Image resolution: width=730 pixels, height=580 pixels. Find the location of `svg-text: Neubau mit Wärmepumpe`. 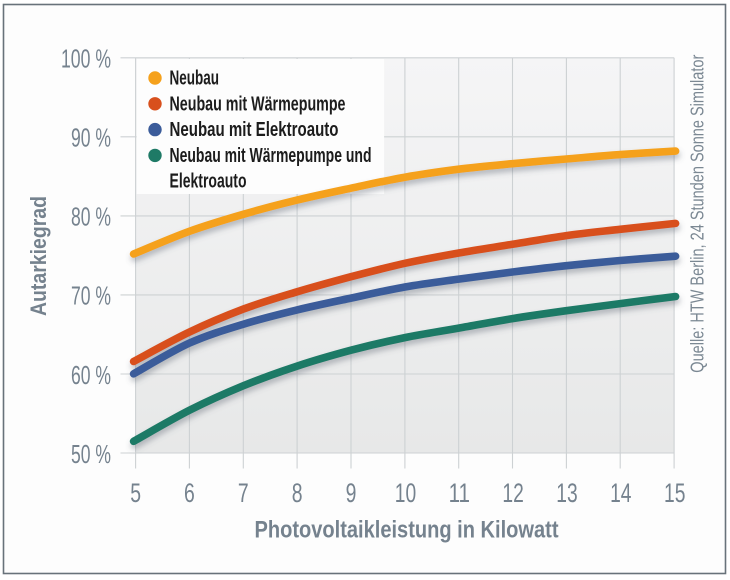

svg-text: Neubau mit Wärmepumpe is located at coordinates (258, 104).